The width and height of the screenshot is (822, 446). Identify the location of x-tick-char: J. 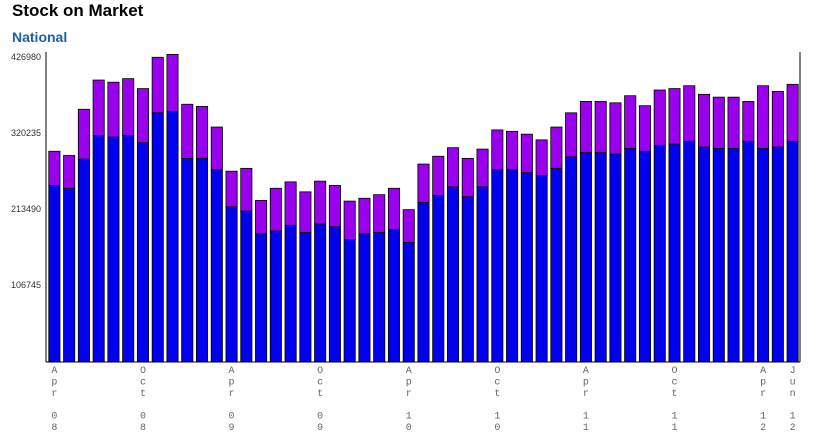
(793, 371).